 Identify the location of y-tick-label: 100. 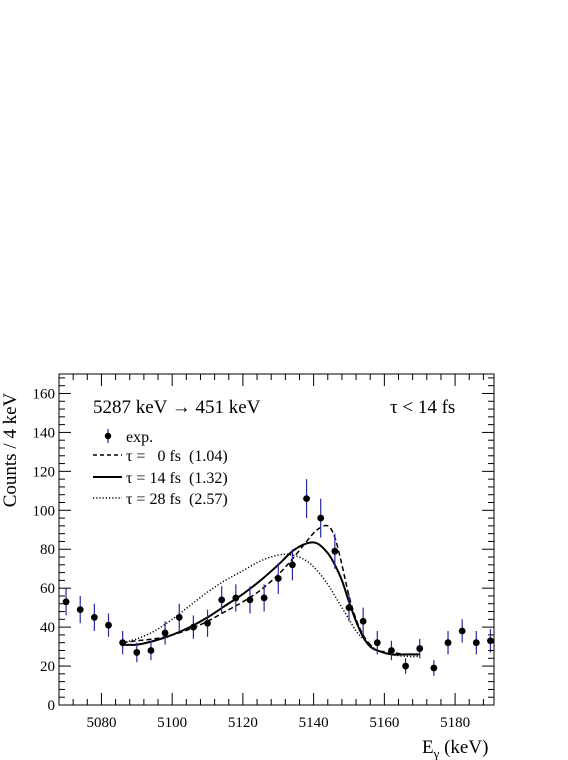
(44, 511).